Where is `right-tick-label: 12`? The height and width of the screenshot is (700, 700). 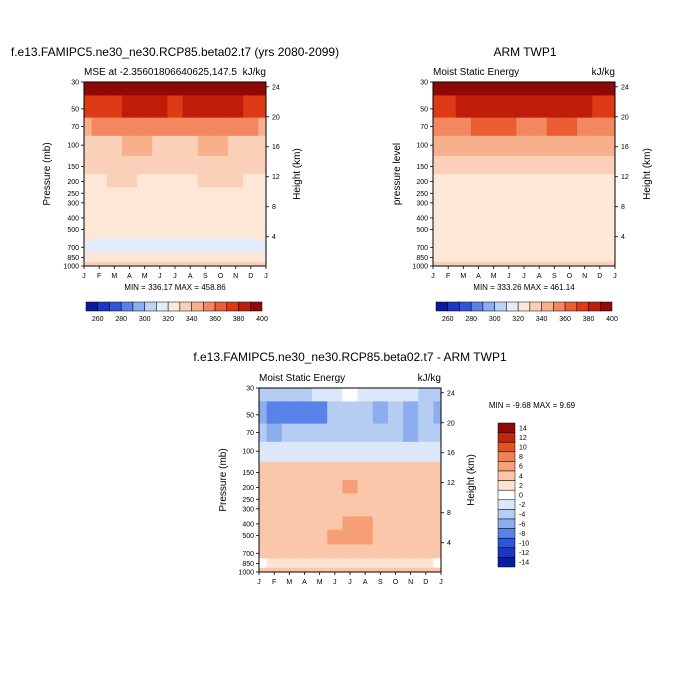
right-tick-label: 12 is located at coordinates (625, 177).